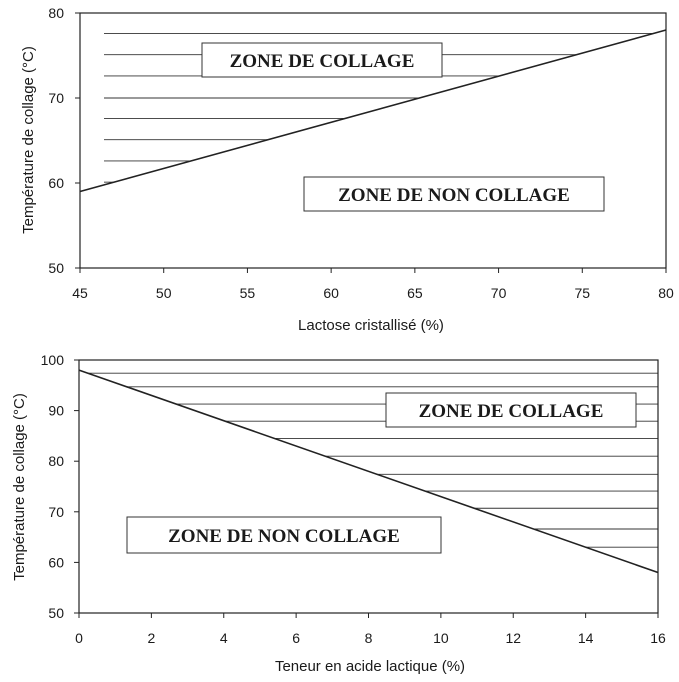 This screenshot has height=682, width=679. I want to click on x-tick-label: 45, so click(80, 293).